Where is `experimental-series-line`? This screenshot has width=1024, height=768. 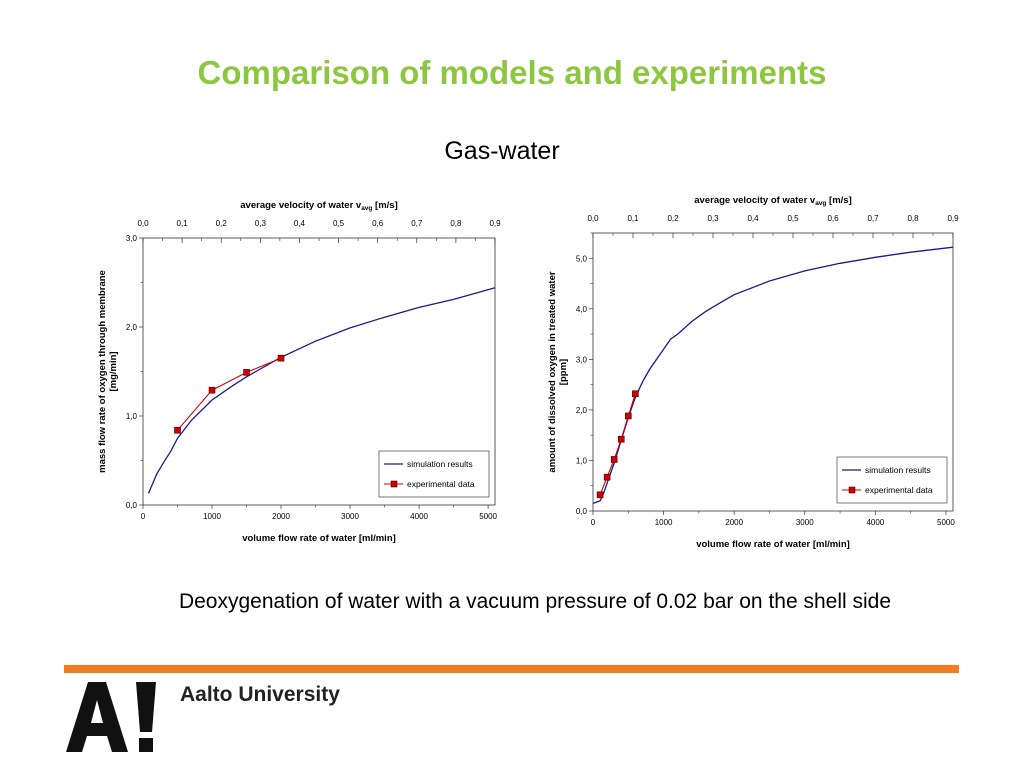
experimental-series-line is located at coordinates (229, 394).